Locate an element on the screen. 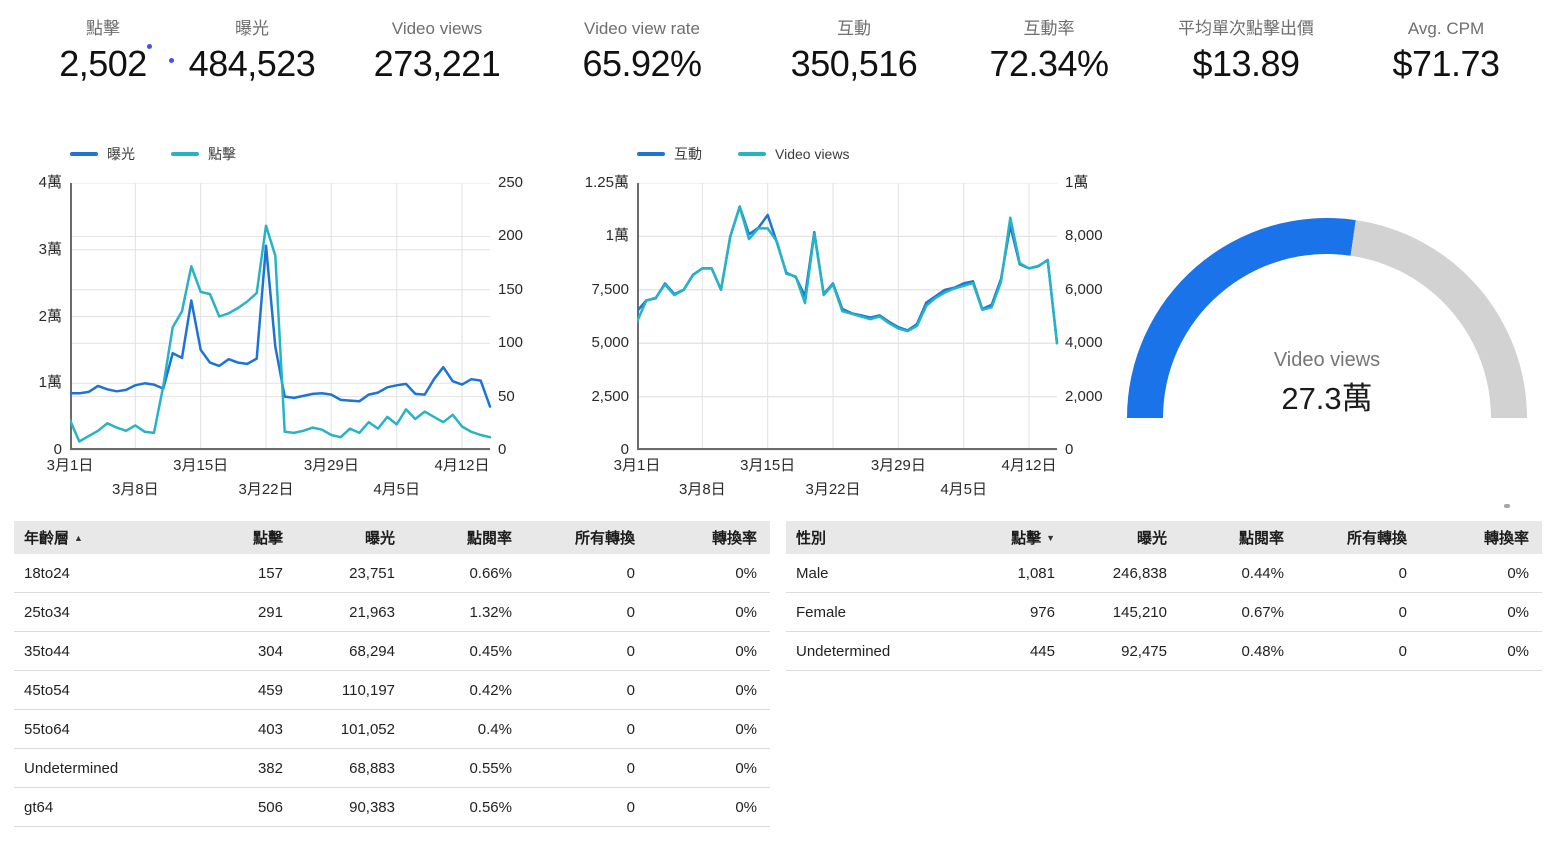 Image resolution: width=1555 pixels, height=849 pixels. y-axis-left-tick: 4萬 is located at coordinates (50, 182).